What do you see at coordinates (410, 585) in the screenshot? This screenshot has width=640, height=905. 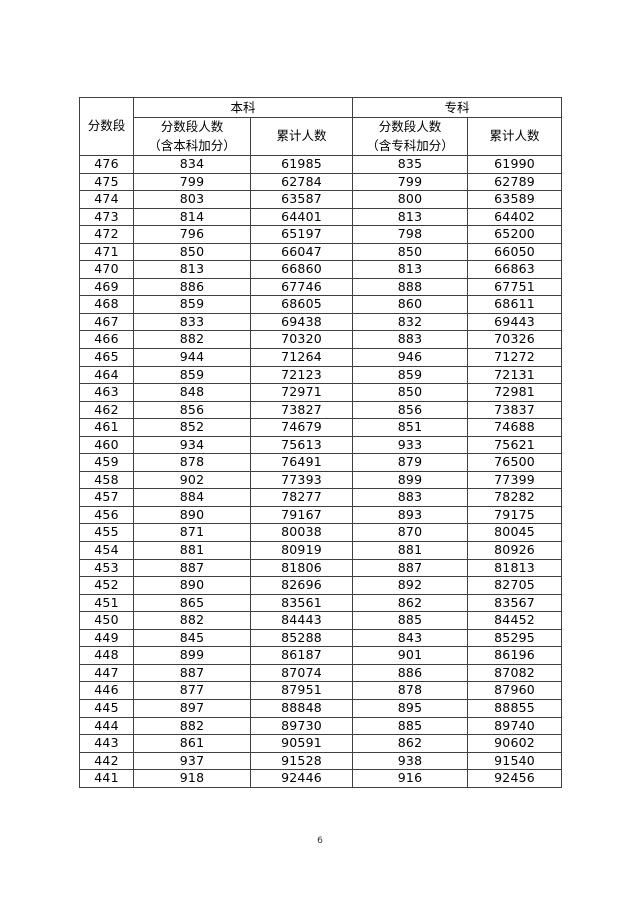 I see `cell-junior-college-frequency: 892` at bounding box center [410, 585].